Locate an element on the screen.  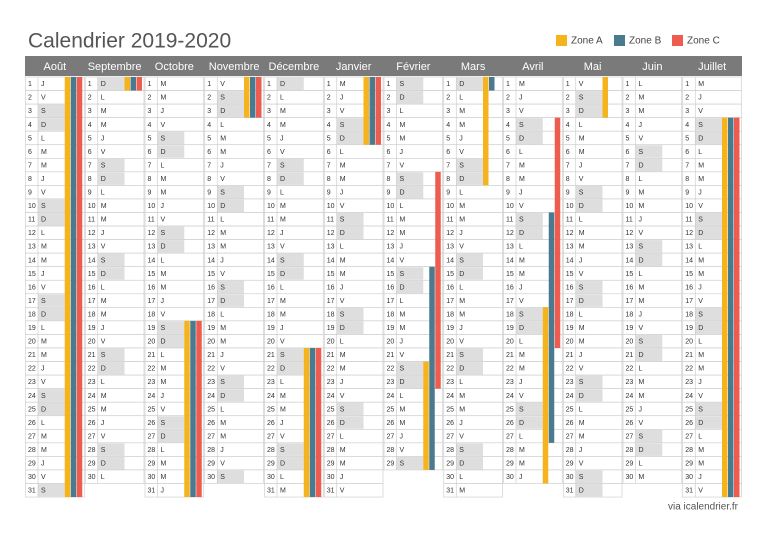
day-number: 3 is located at coordinates (508, 111).